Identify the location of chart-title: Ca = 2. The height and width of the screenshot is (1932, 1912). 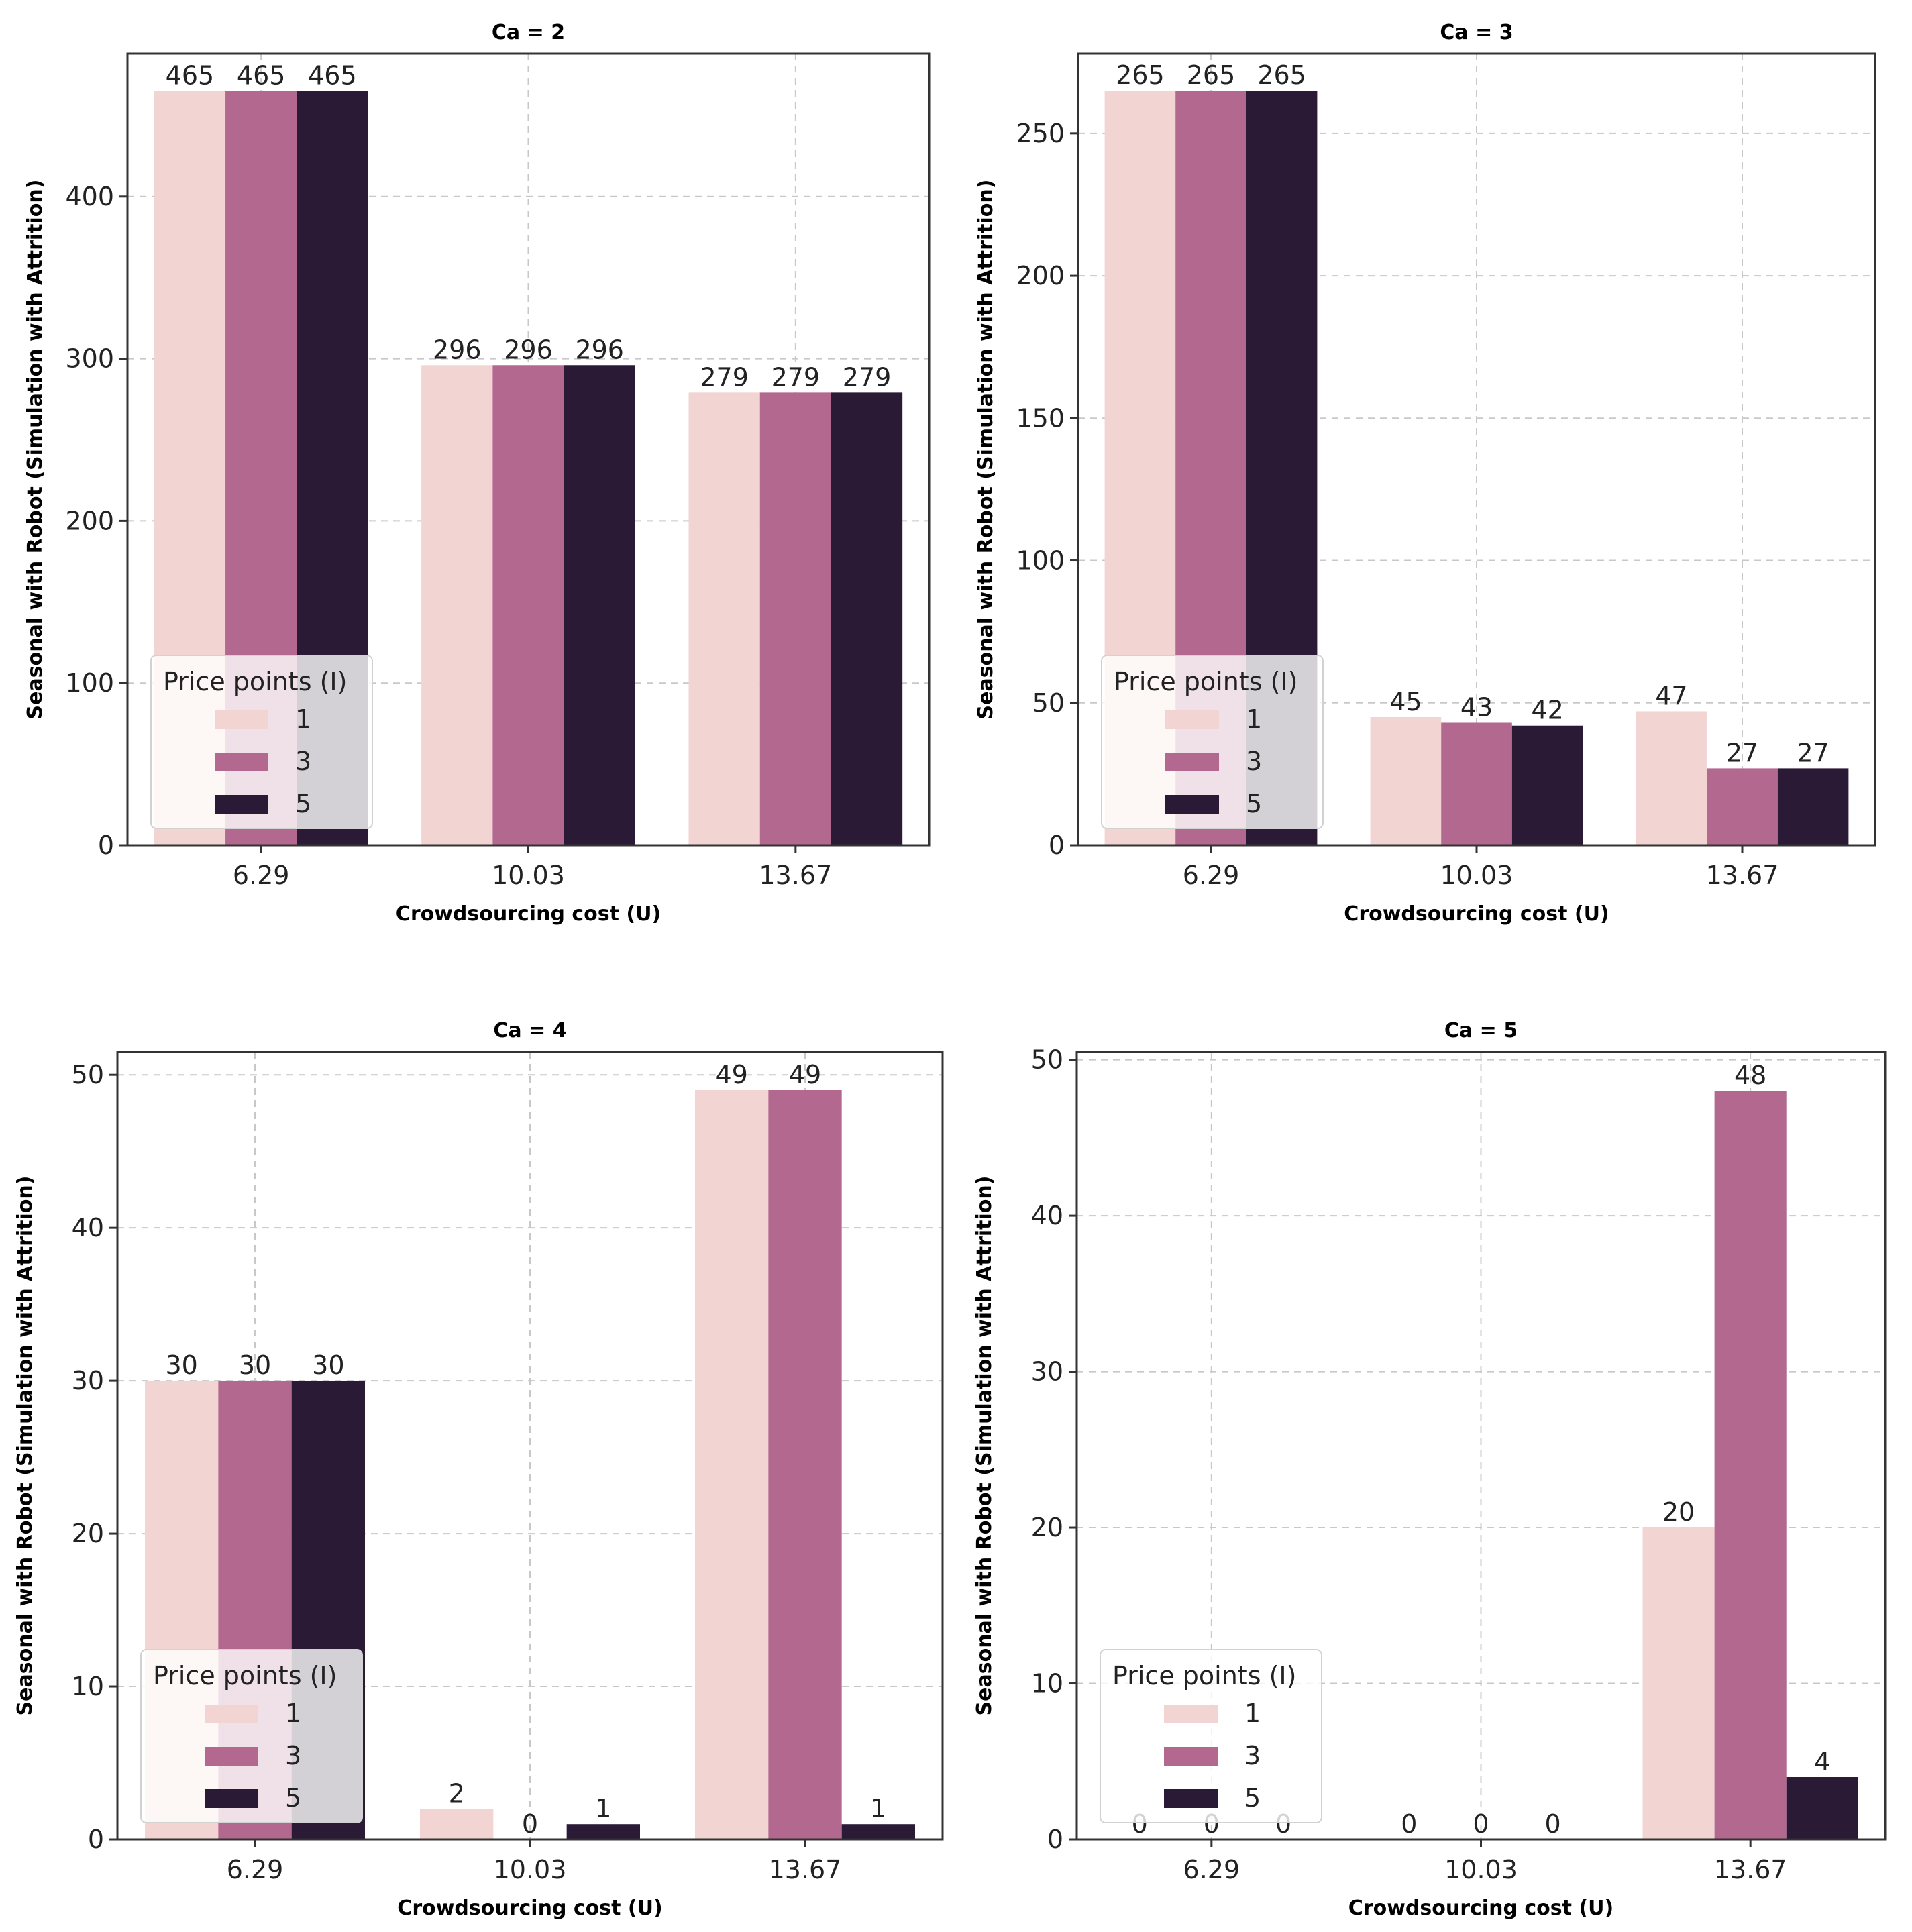
(528, 32).